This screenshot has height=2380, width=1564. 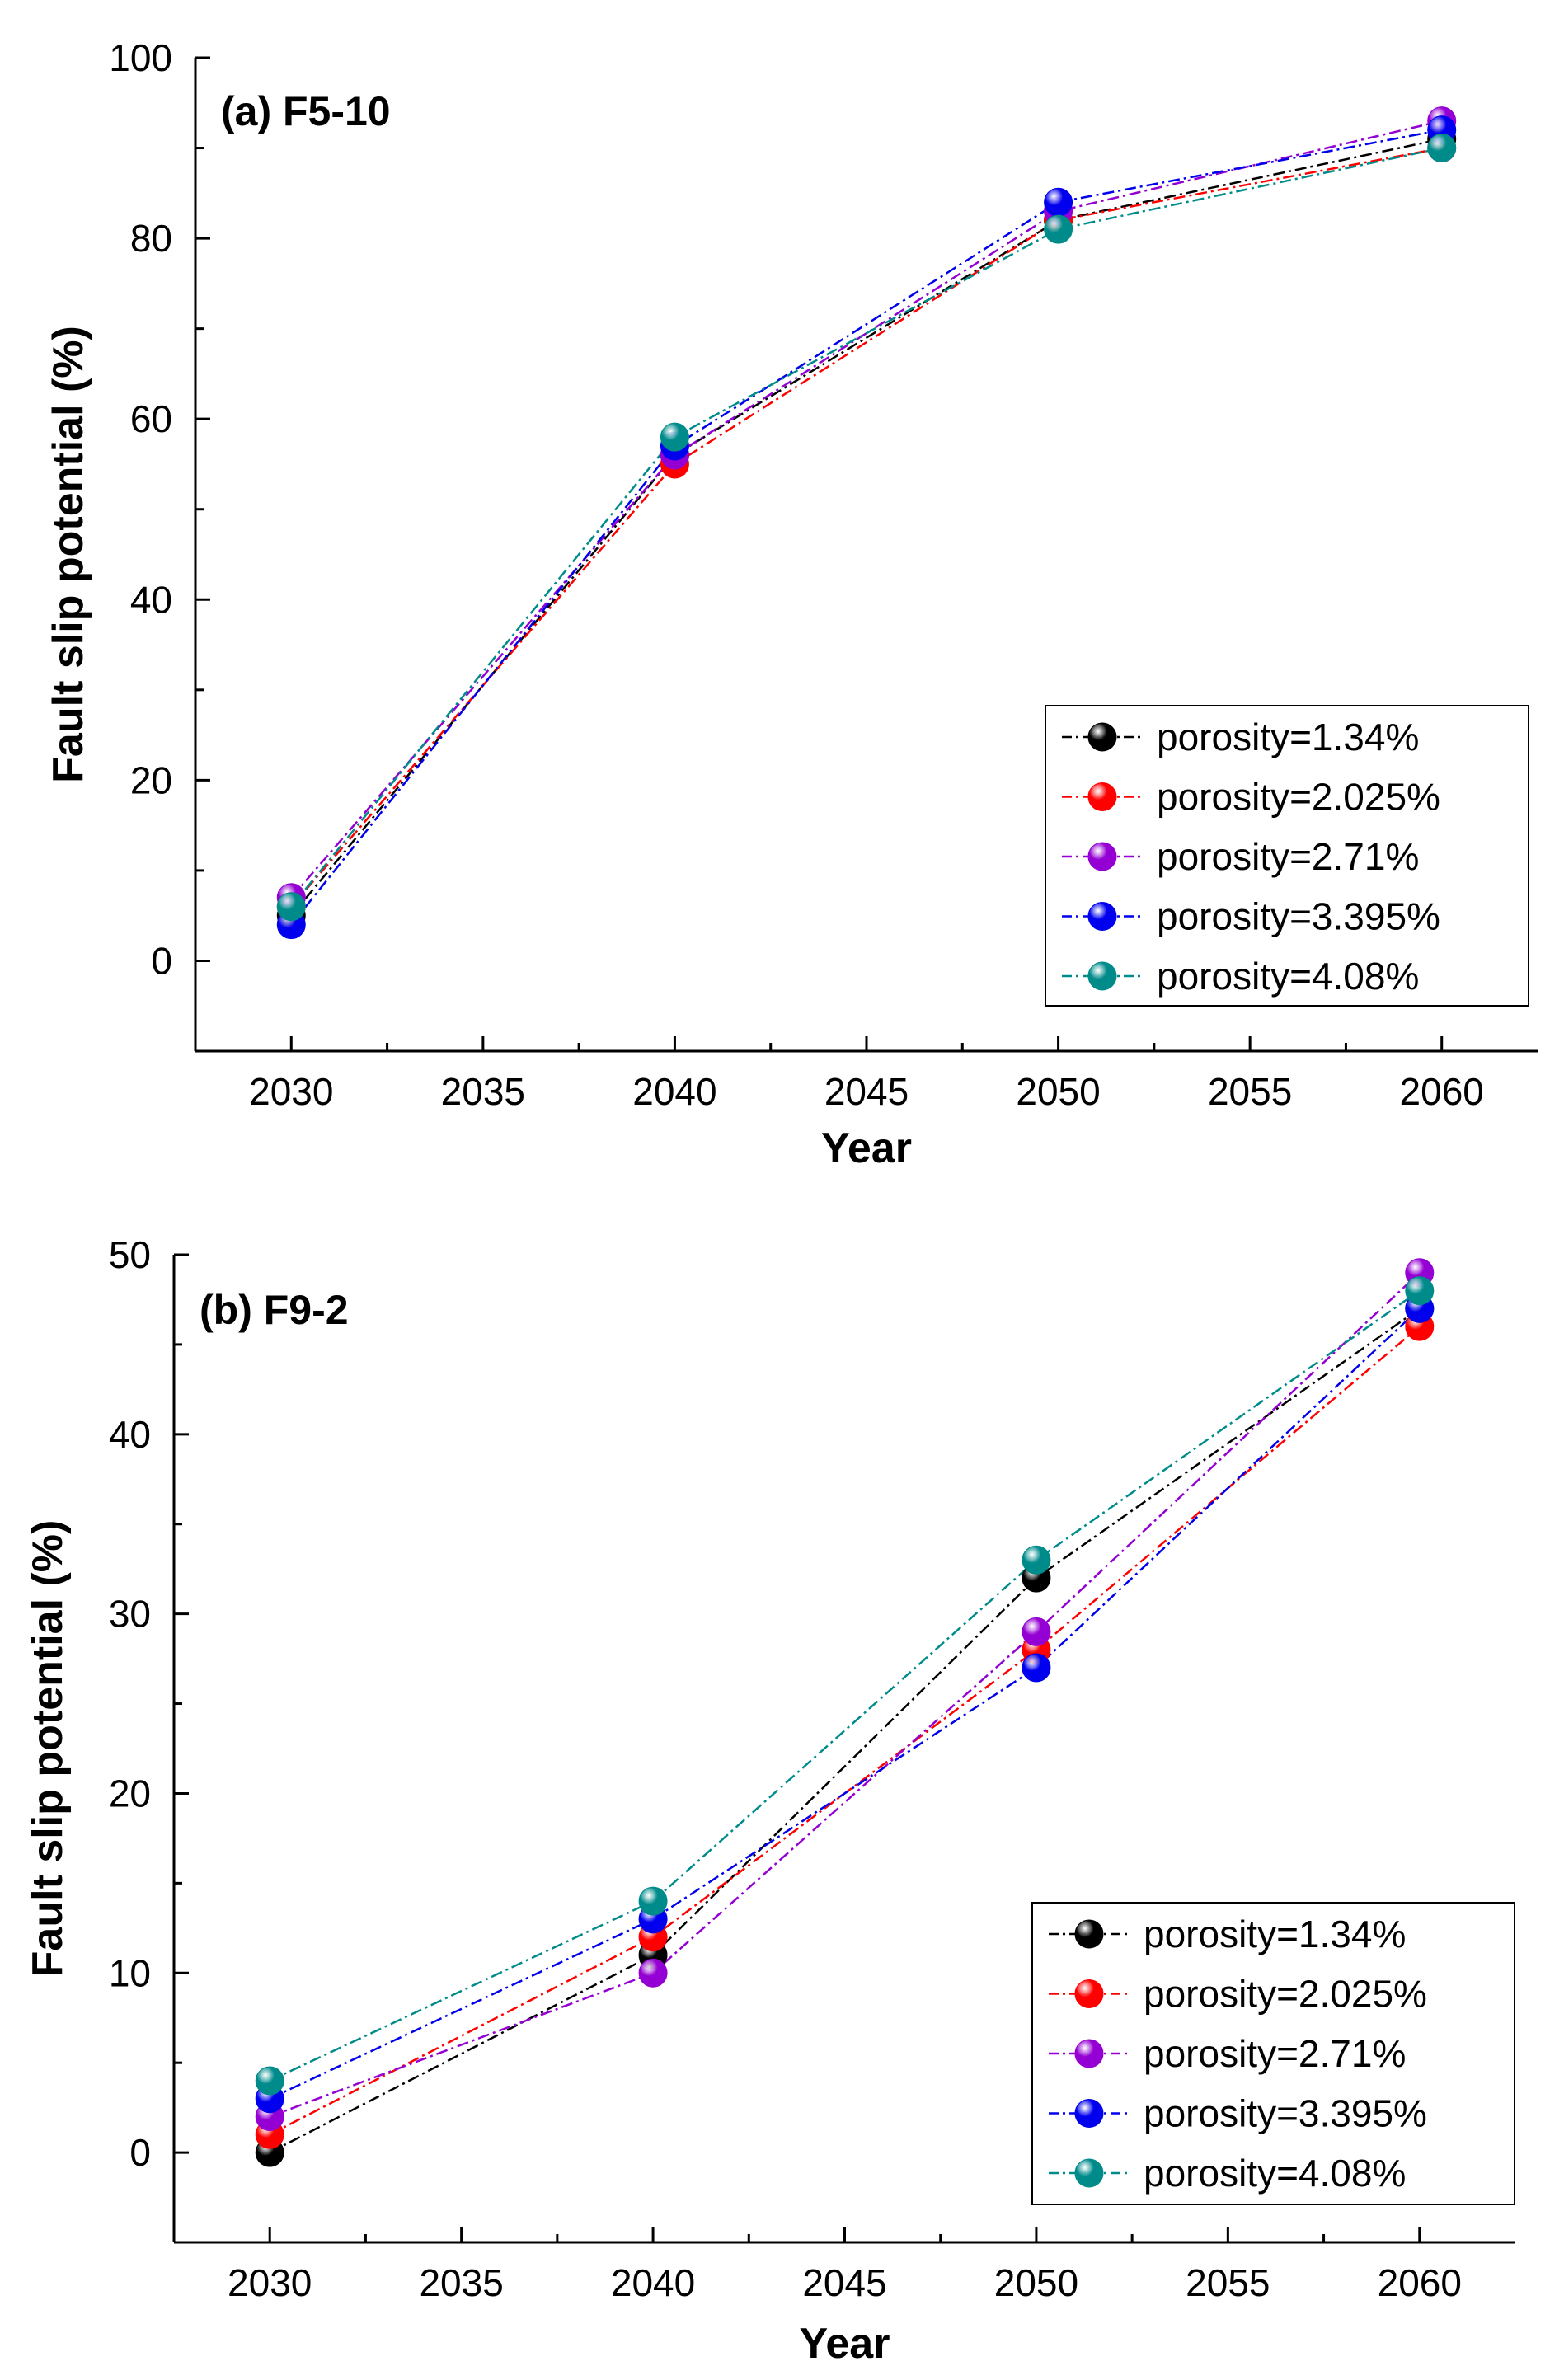 I want to click on chart-title: (a) F5-10, so click(x=306, y=111).